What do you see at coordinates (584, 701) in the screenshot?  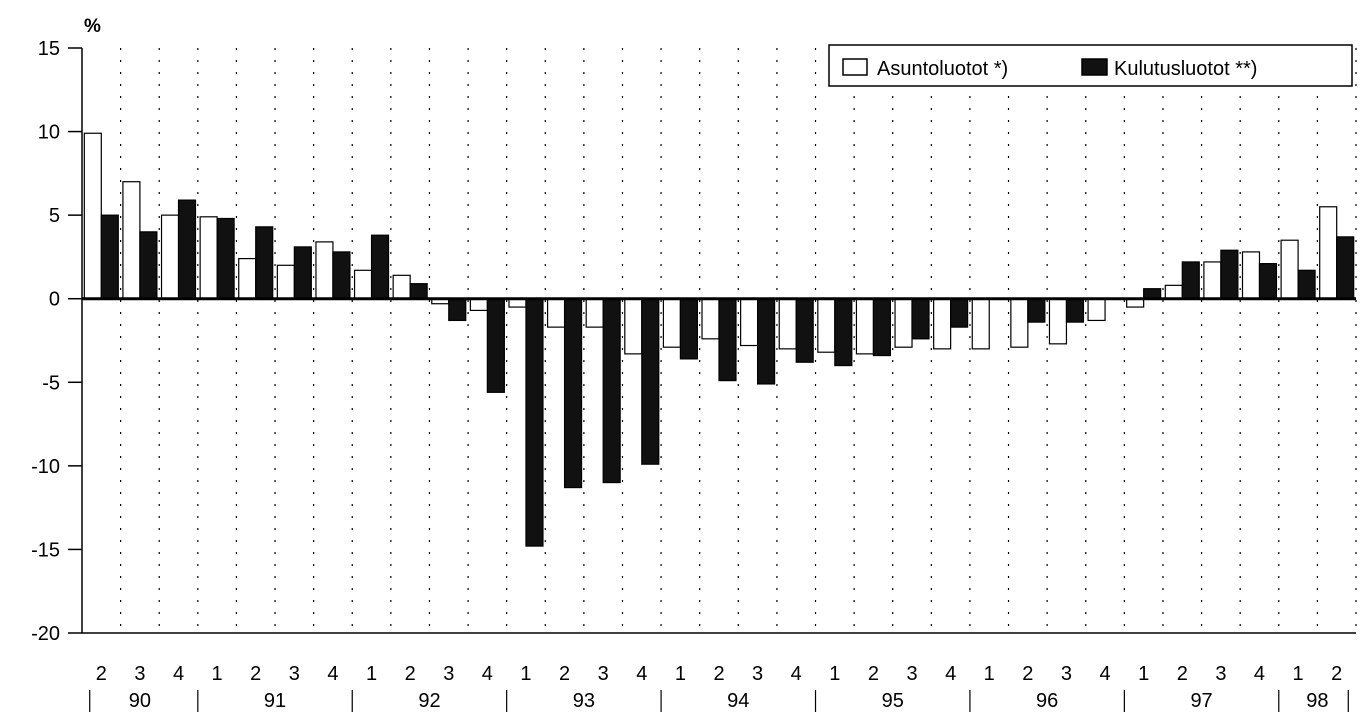 I see `x-year-label: 93` at bounding box center [584, 701].